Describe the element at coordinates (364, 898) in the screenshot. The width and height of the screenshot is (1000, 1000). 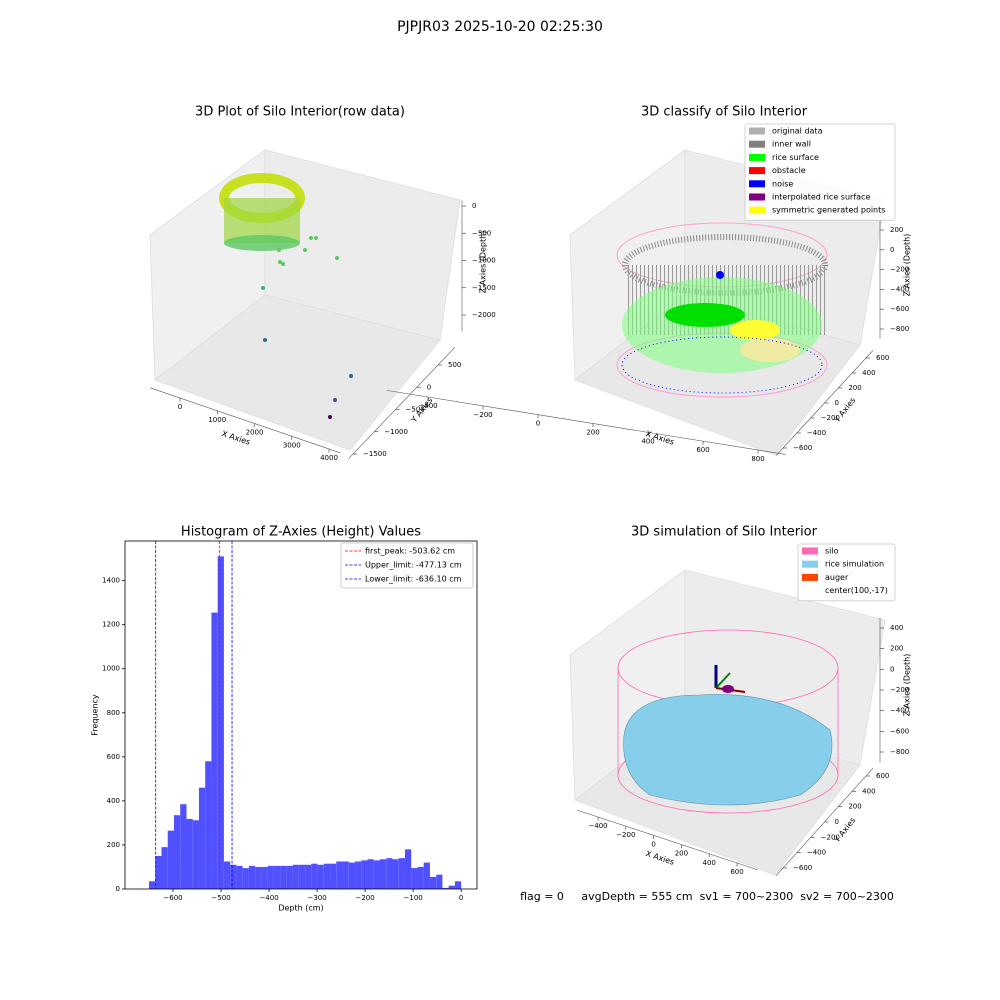
I see `x-tick-label: −200` at that location.